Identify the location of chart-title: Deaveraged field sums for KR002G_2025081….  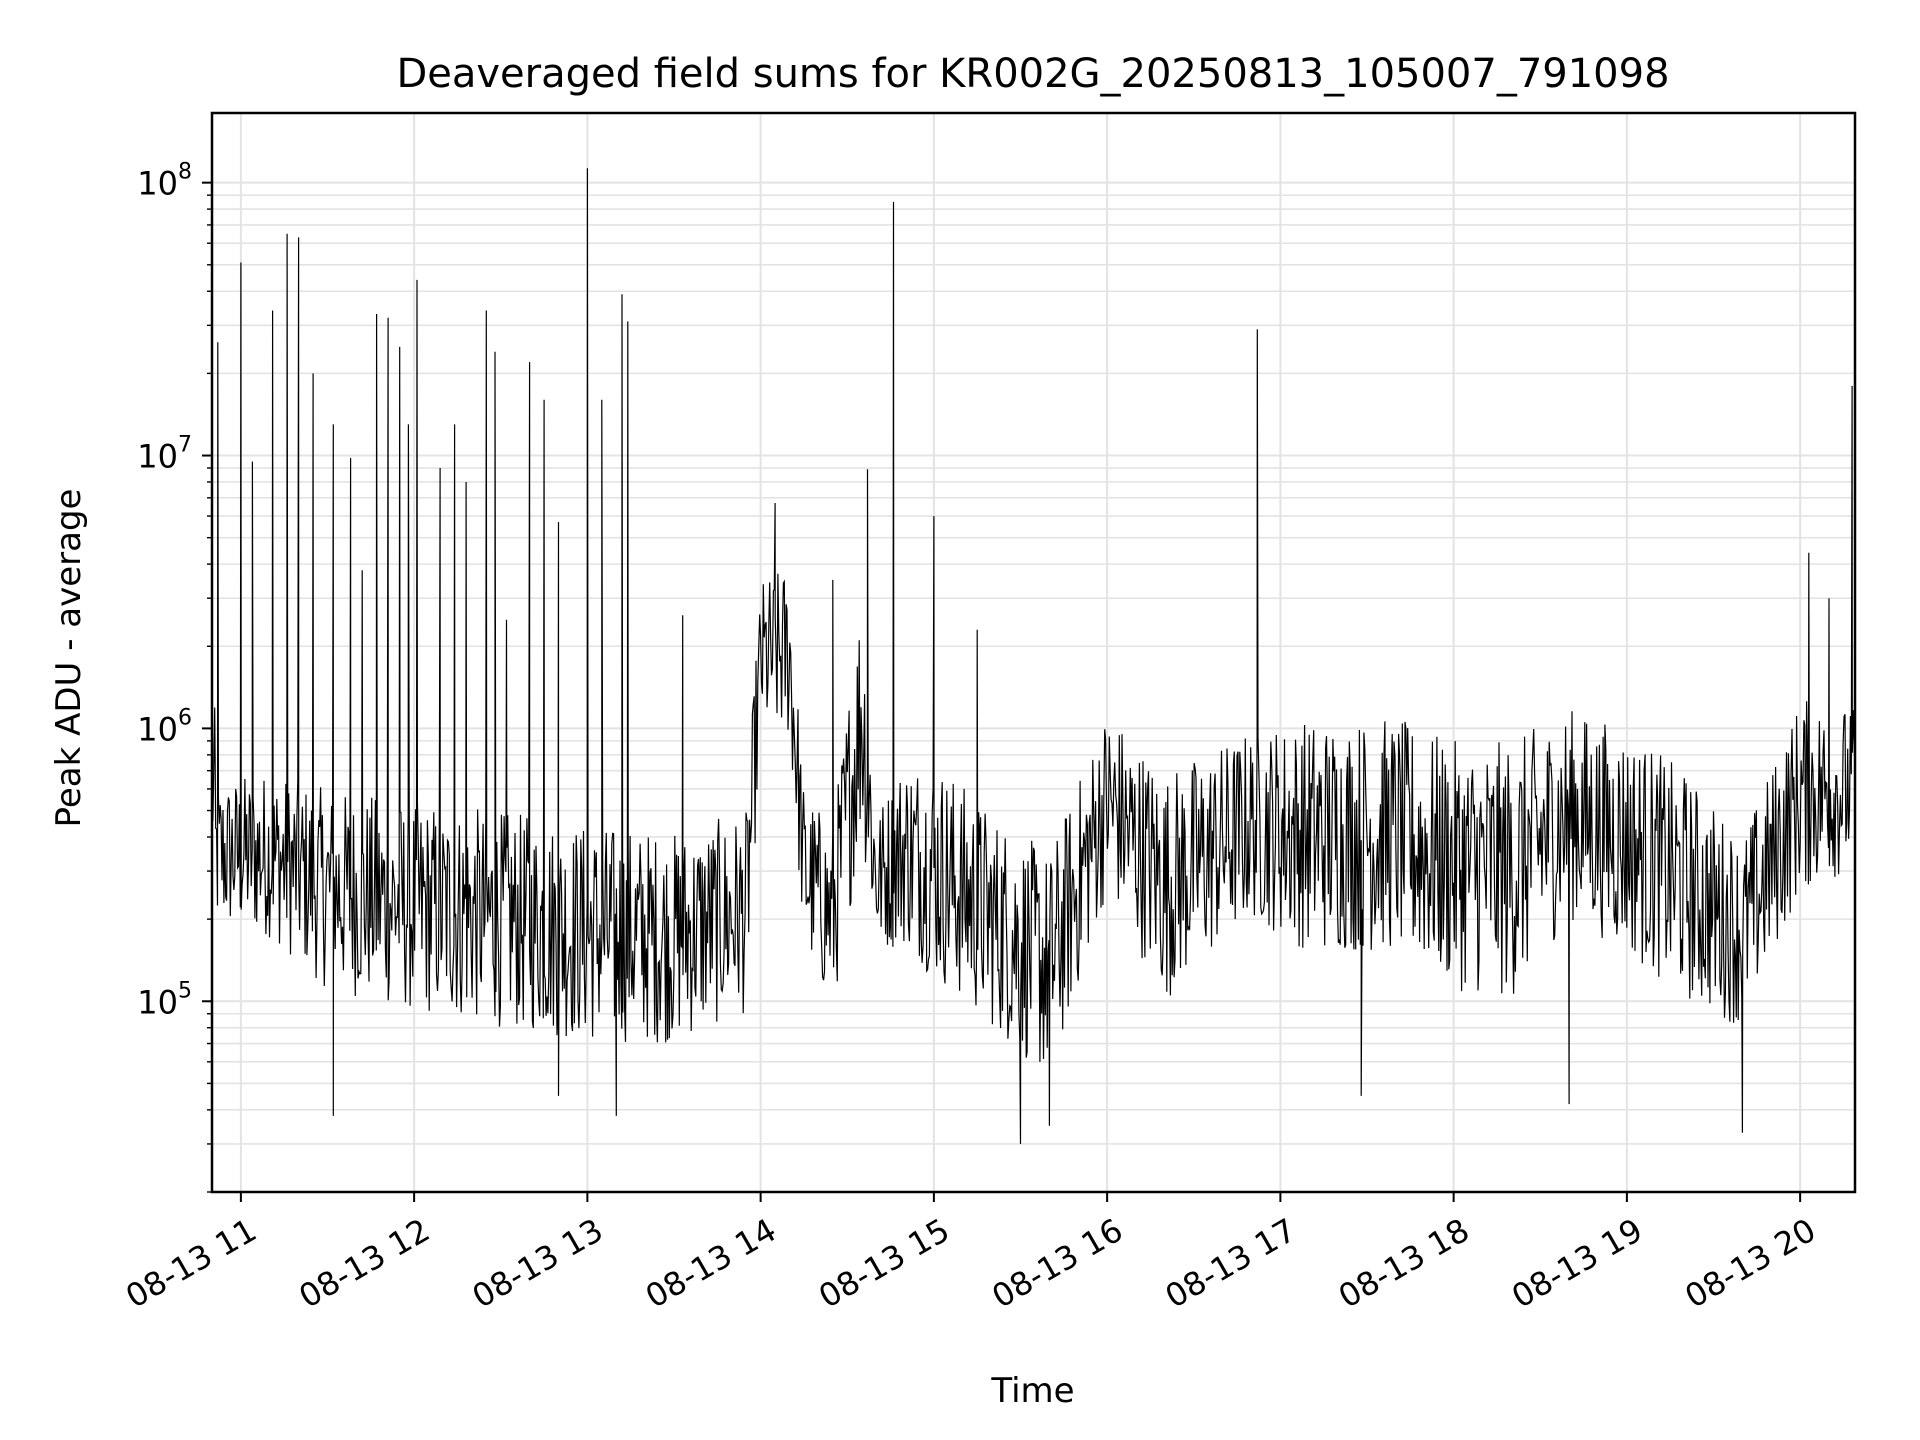
(1032, 74).